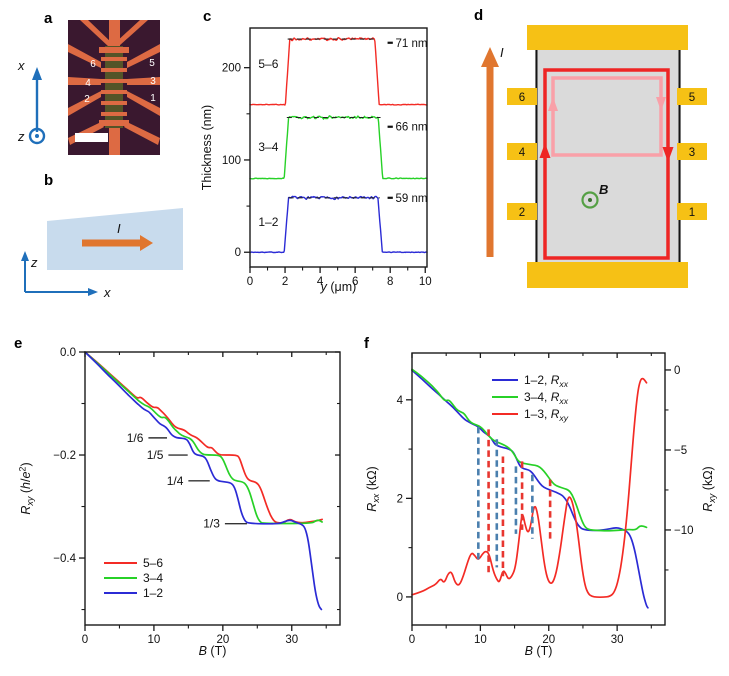  I want to click on panel-b-schematic: I z x, so click(102, 254).